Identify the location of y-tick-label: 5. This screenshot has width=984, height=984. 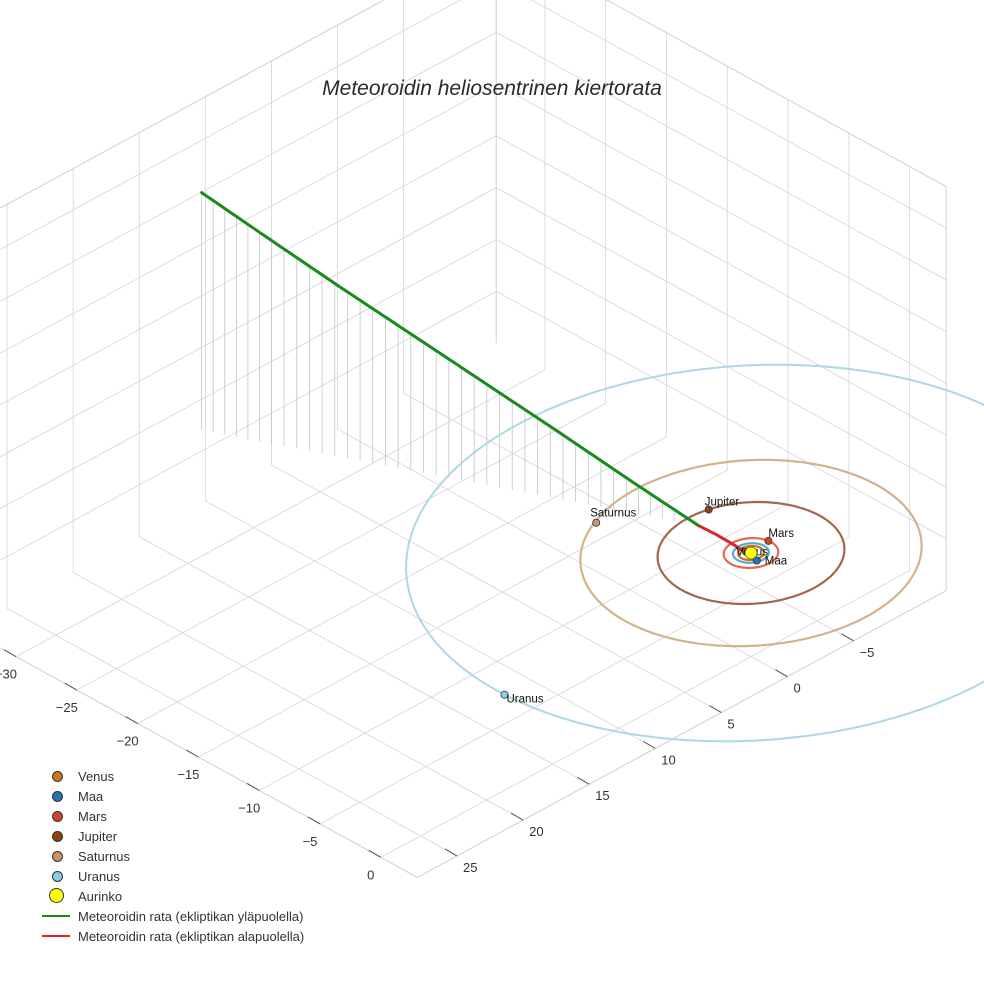
(730, 724).